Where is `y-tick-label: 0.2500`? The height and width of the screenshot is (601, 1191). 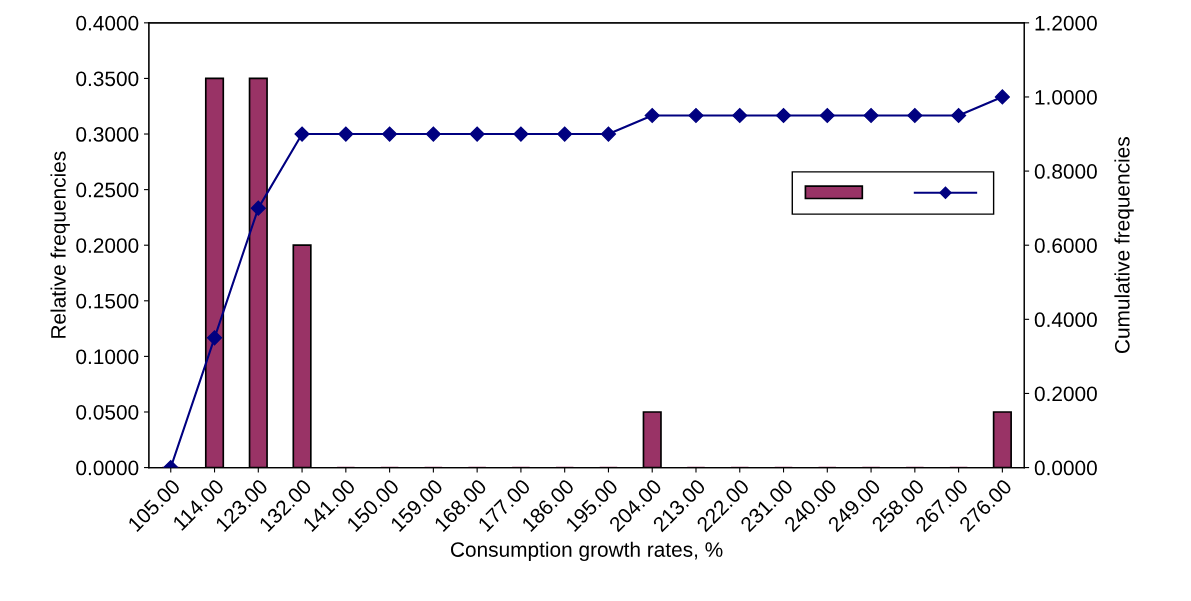 y-tick-label: 0.2500 is located at coordinates (107, 190).